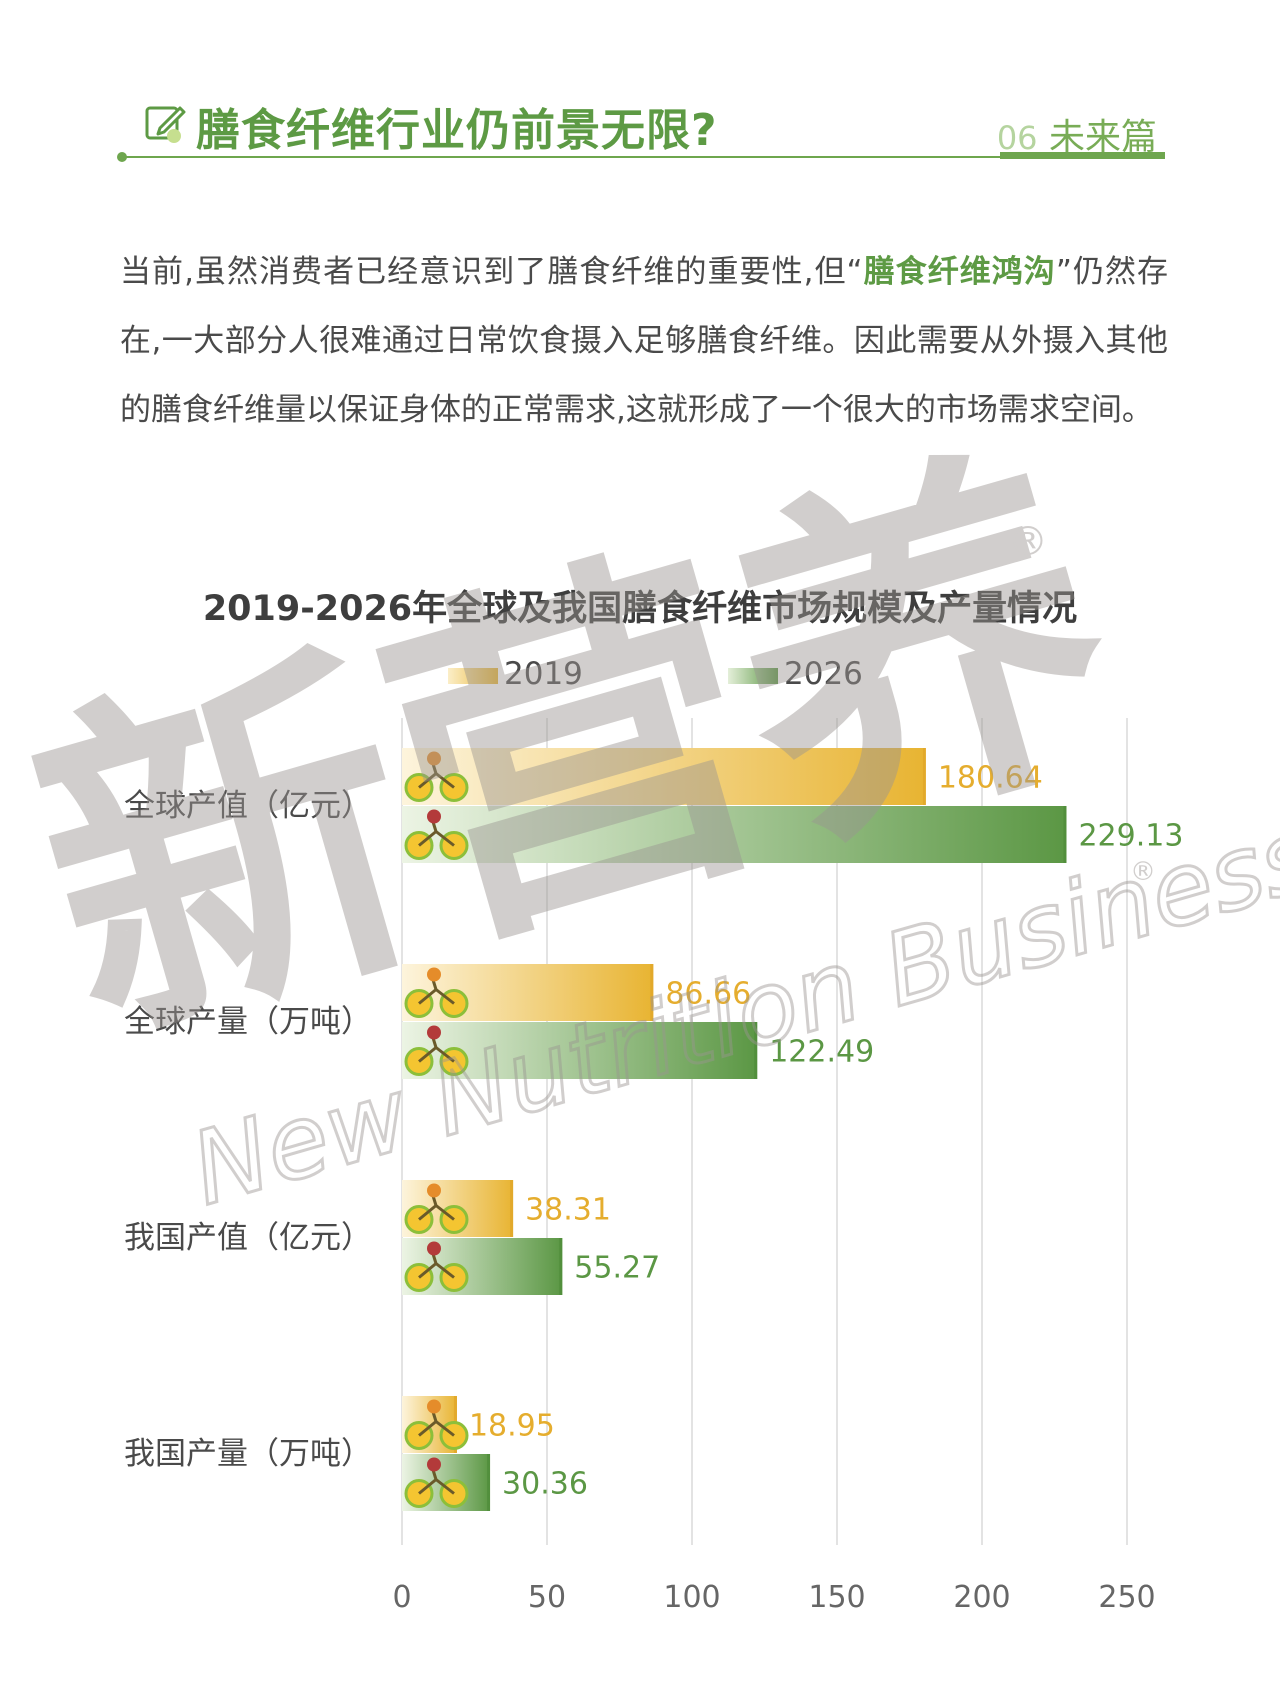 This screenshot has height=1706, width=1280. I want to click on chart-title: 2019-2026年全球及我国膳食纤维市场规模及产量情况, so click(640, 609).